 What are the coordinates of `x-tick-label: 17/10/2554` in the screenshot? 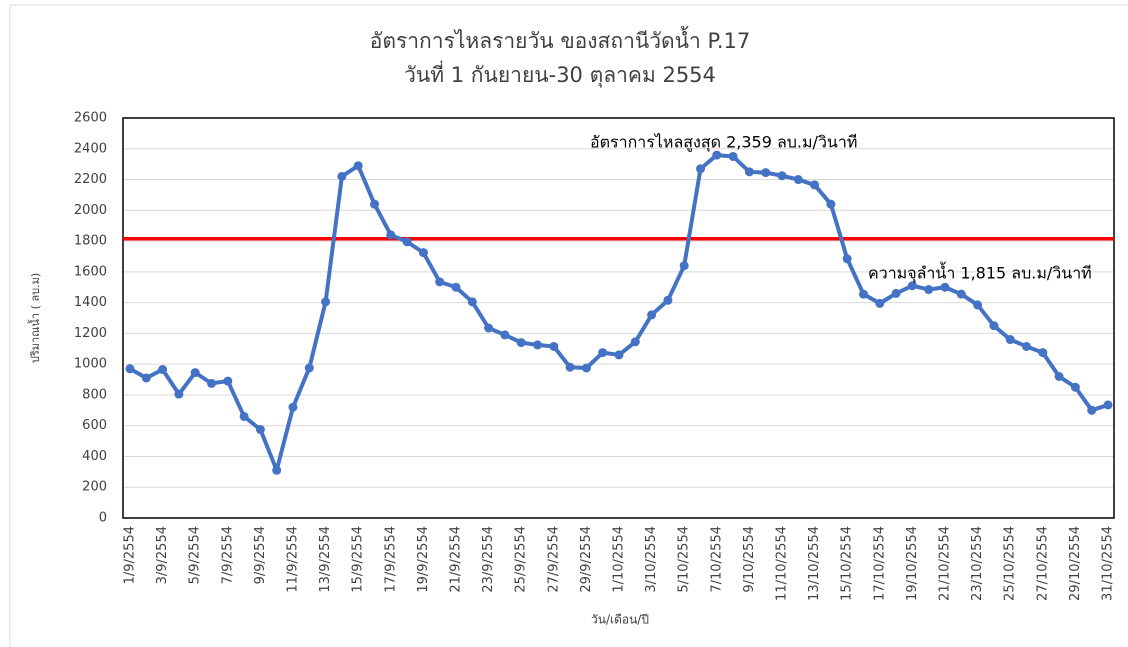 It's located at (879, 563).